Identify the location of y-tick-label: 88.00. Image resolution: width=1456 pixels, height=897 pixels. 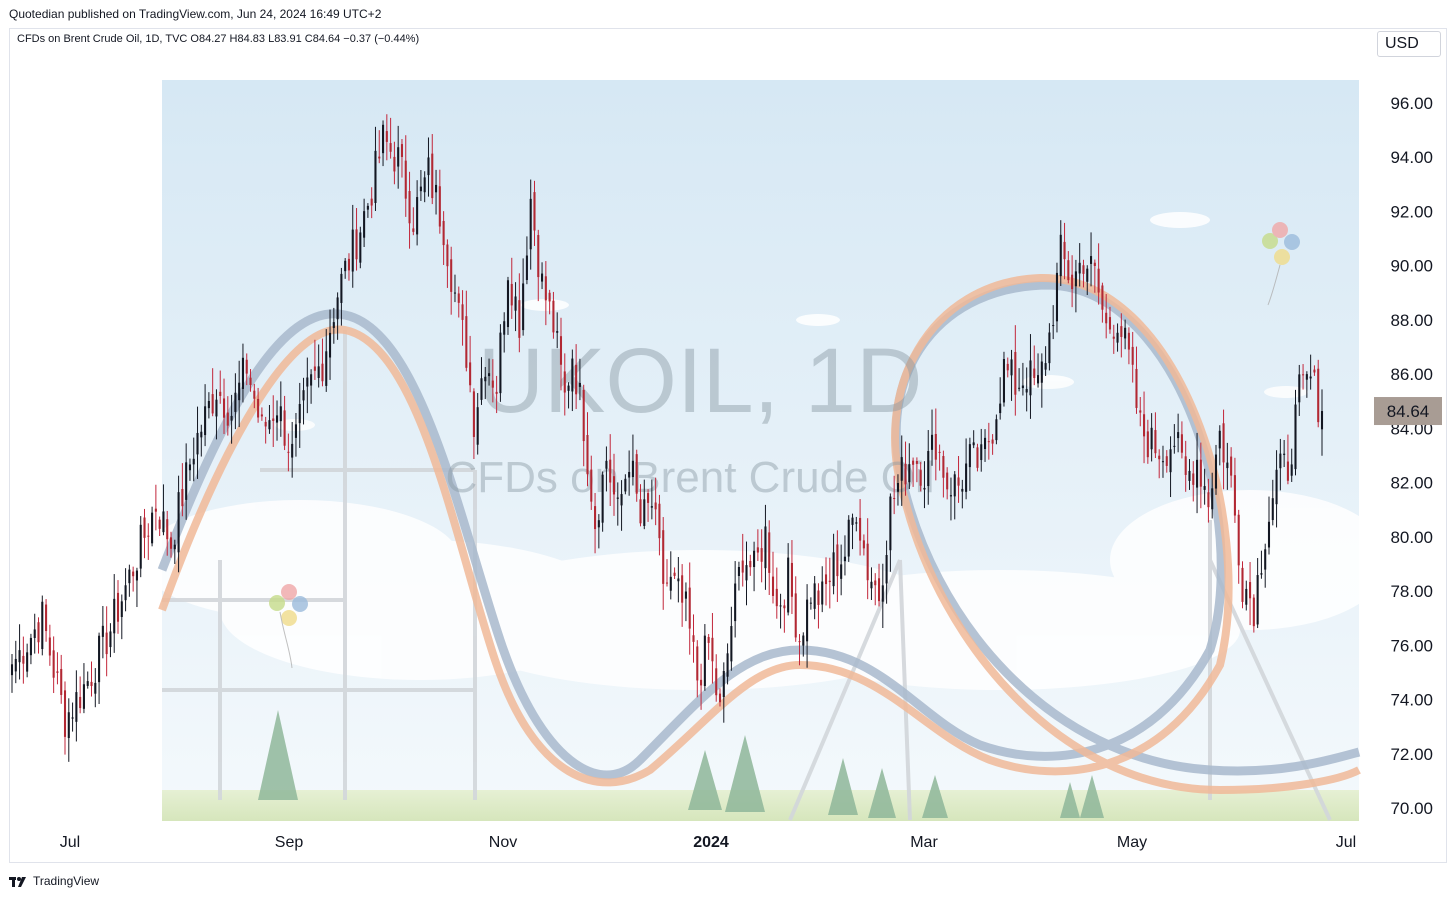
(1411, 320).